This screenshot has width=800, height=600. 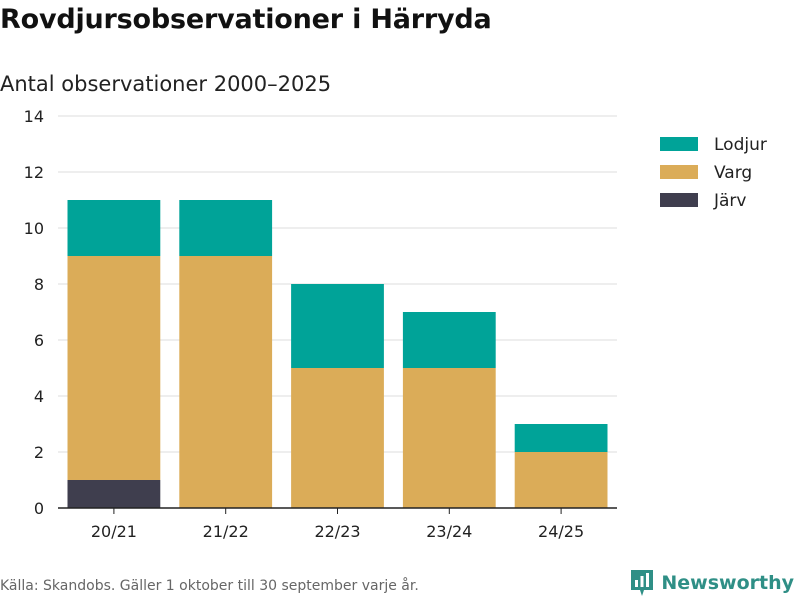 I want to click on bar-chart-logo-icon, so click(x=642, y=583).